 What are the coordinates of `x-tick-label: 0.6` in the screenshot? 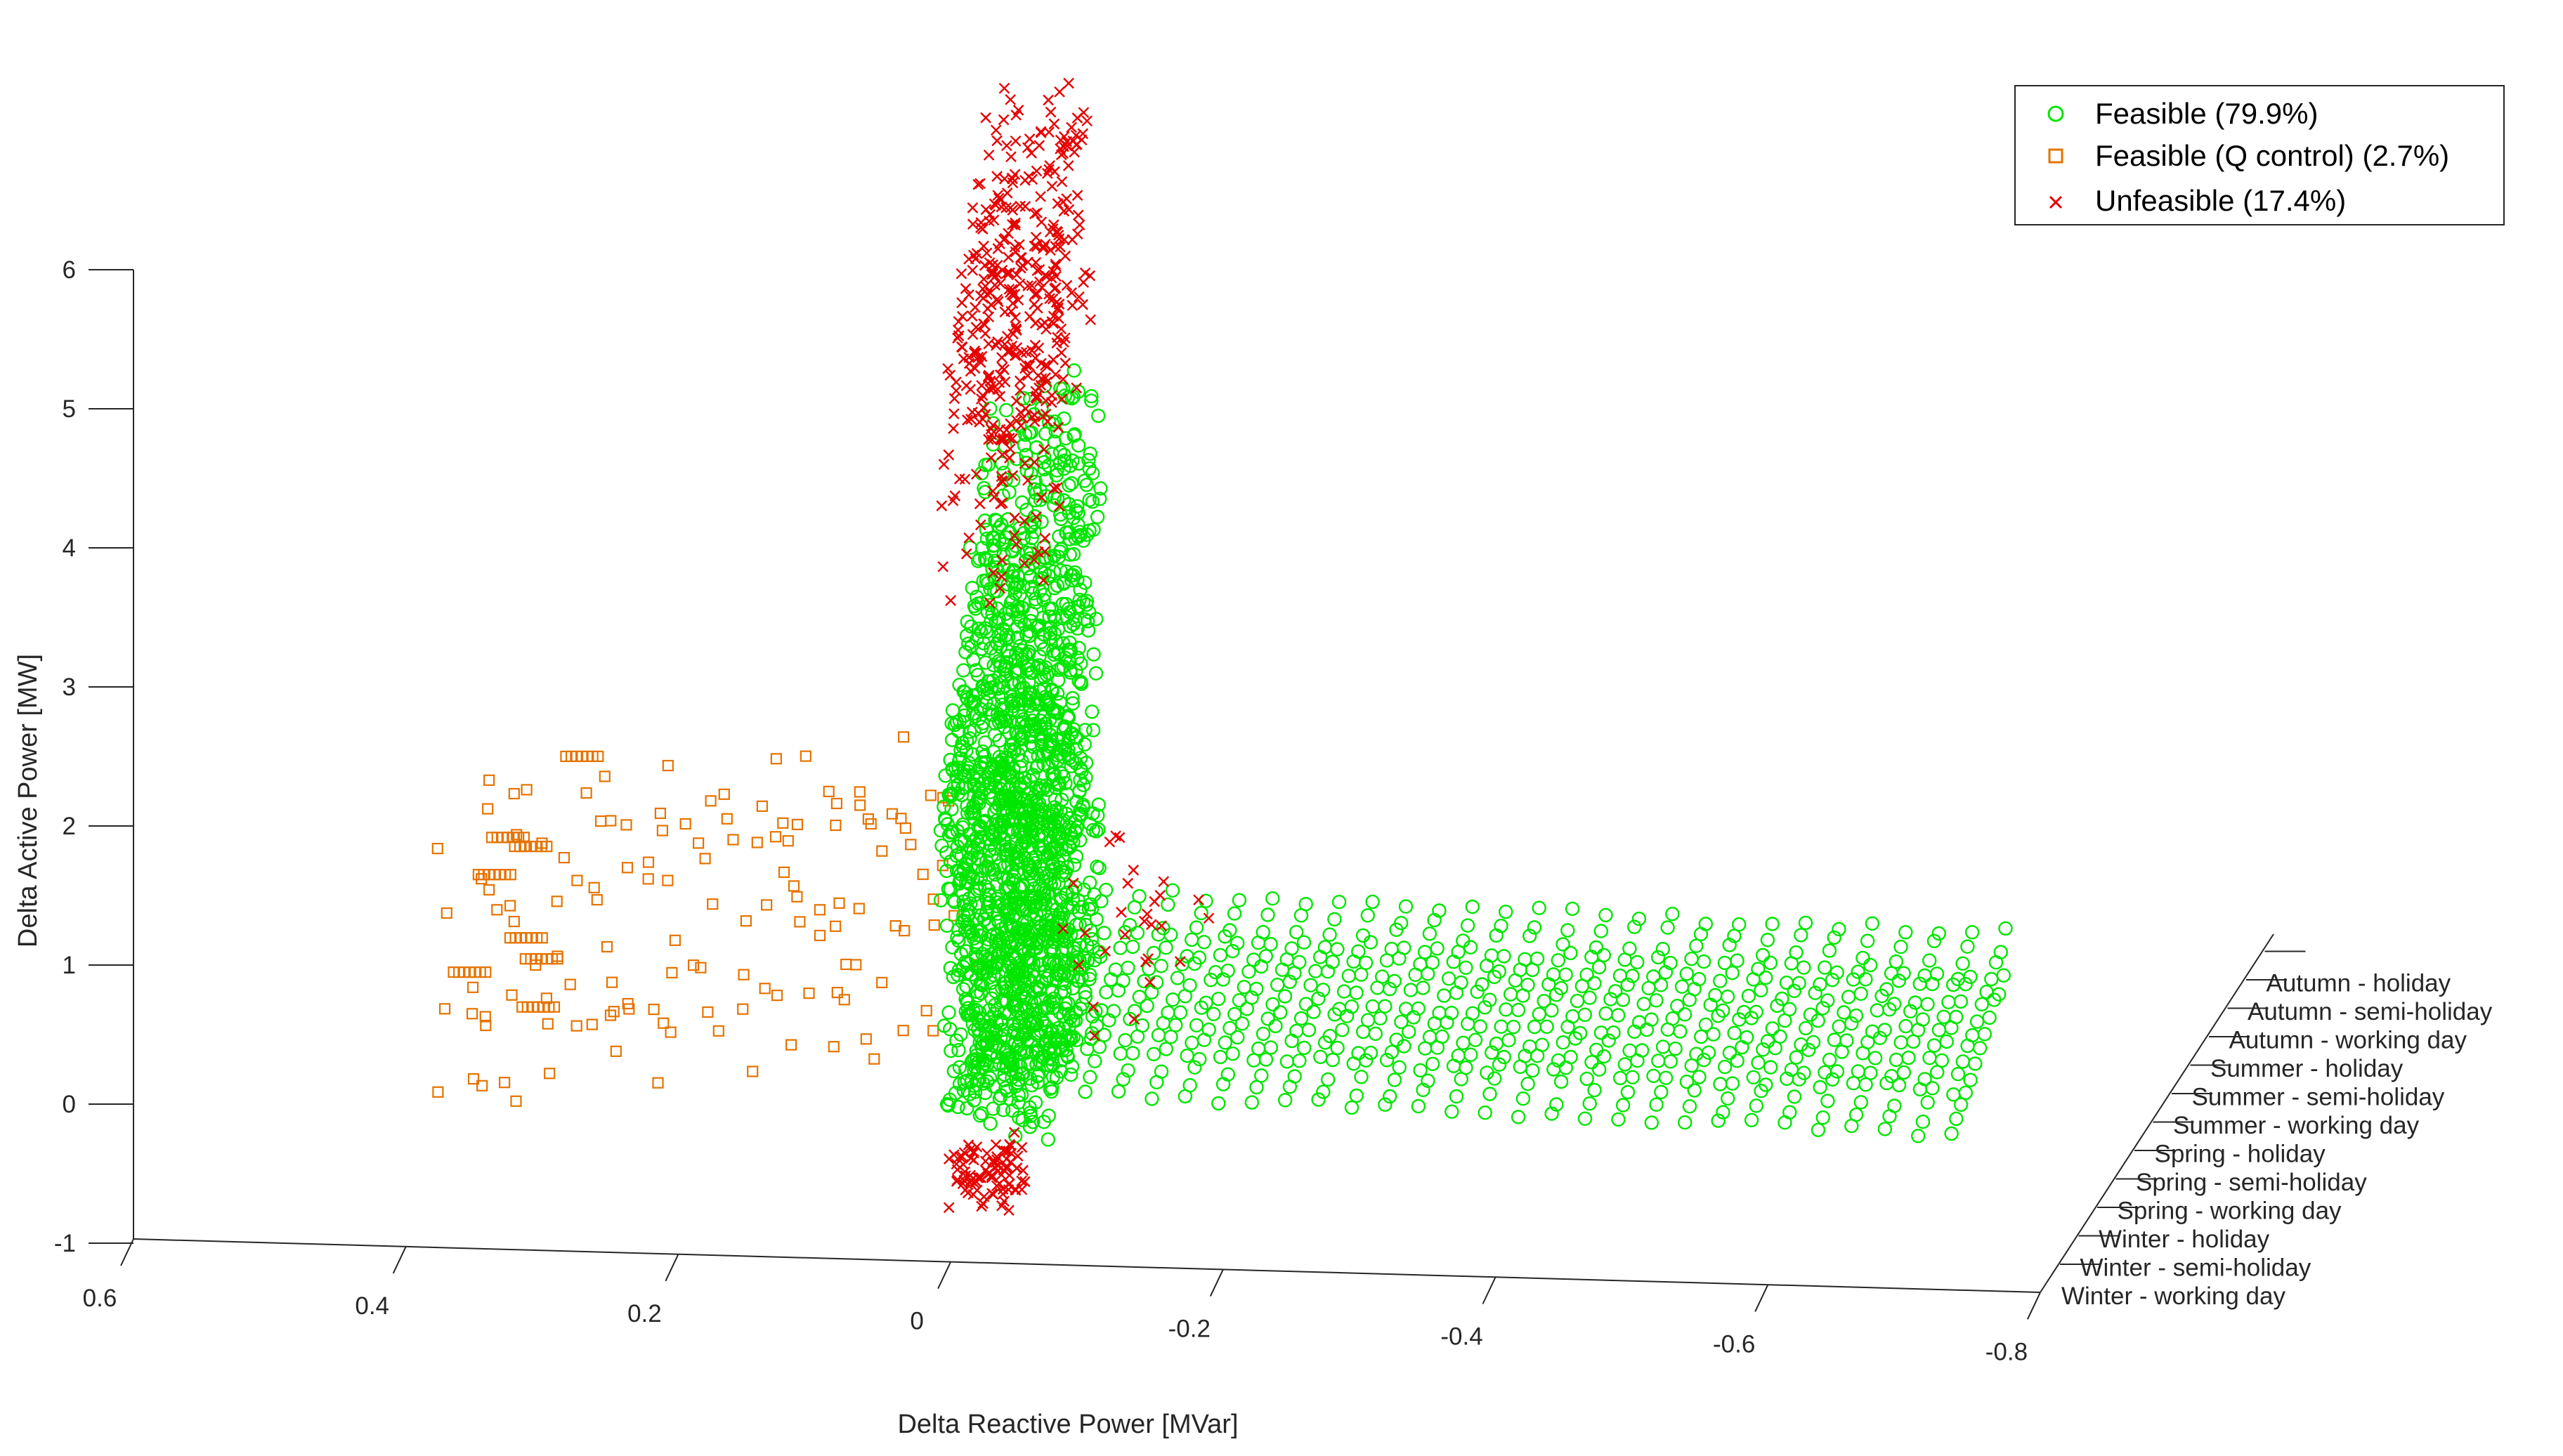 It's located at (100, 1299).